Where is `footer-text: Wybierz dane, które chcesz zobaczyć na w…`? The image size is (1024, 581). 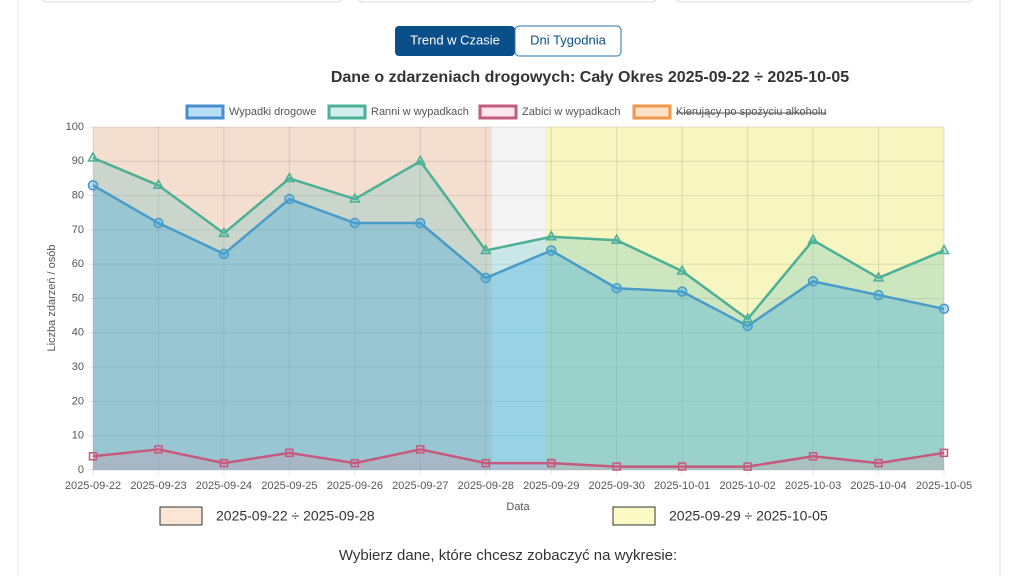
footer-text: Wybierz dane, które chcesz zobaczyć na w… is located at coordinates (508, 555).